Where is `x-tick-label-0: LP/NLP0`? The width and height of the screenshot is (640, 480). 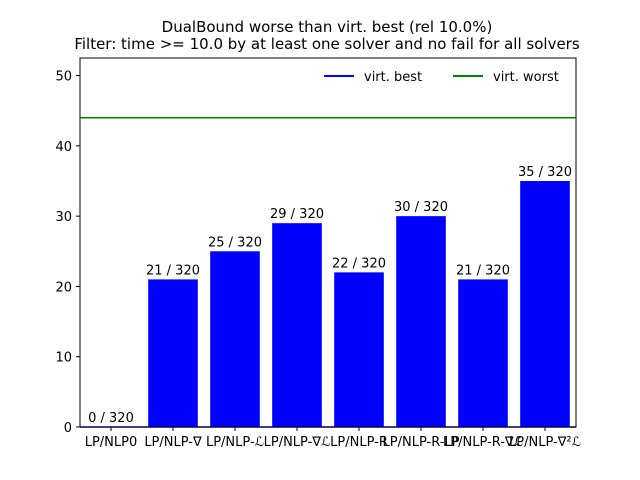
x-tick-label-0: LP/NLP0 is located at coordinates (111, 442).